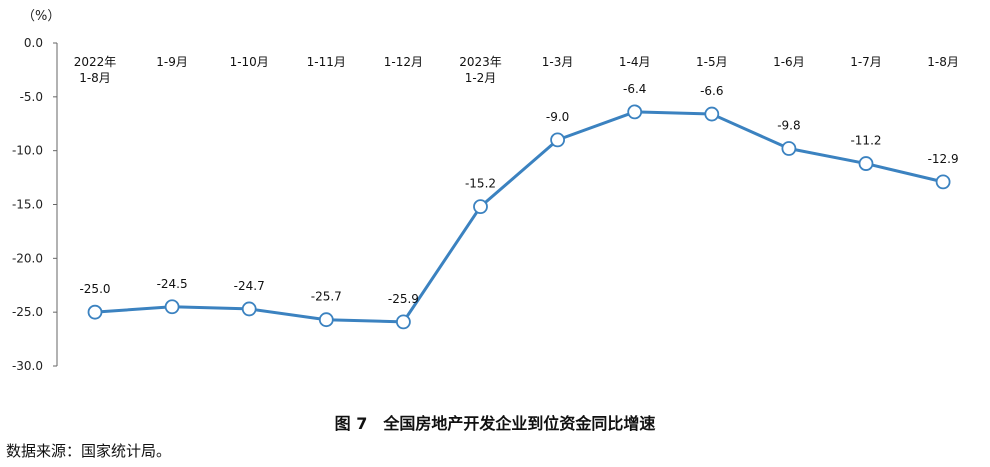 This screenshot has width=990, height=467. What do you see at coordinates (789, 62) in the screenshot?
I see `x-tick-label: 1-6月` at bounding box center [789, 62].